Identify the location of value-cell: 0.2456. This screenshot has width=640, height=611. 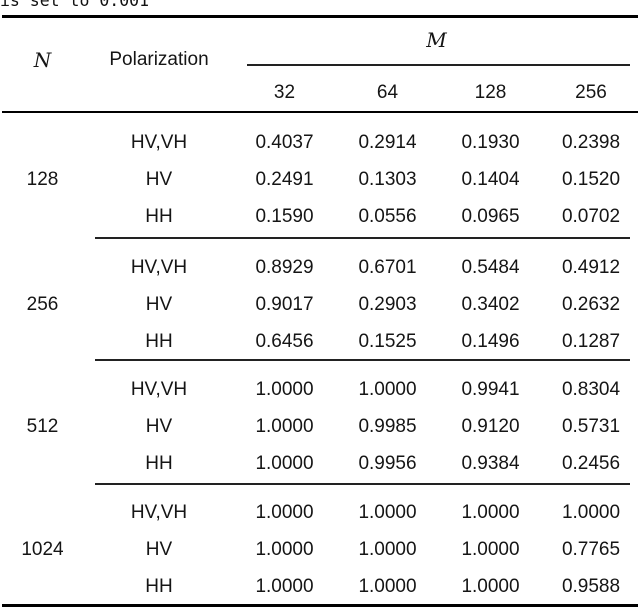
(591, 463).